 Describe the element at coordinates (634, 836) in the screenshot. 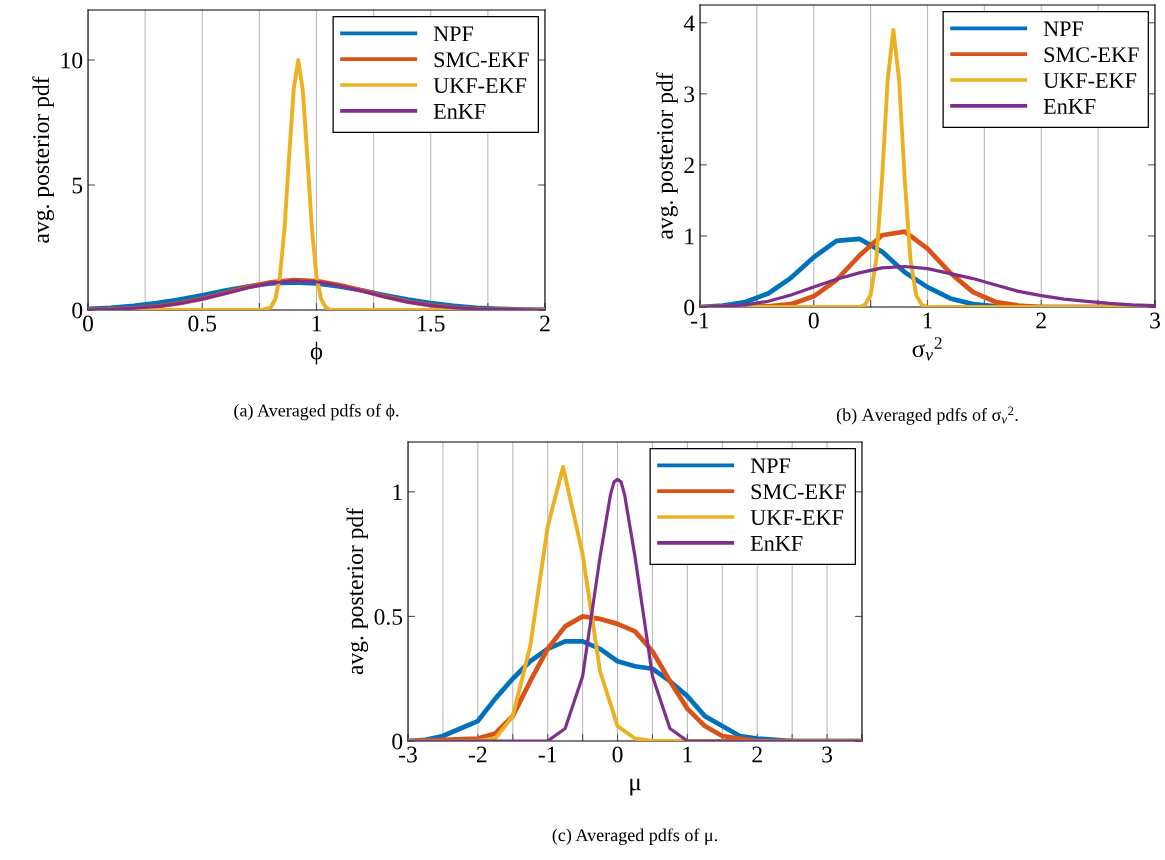

I see `text: (c) Averaged pdfs of μ.` at that location.